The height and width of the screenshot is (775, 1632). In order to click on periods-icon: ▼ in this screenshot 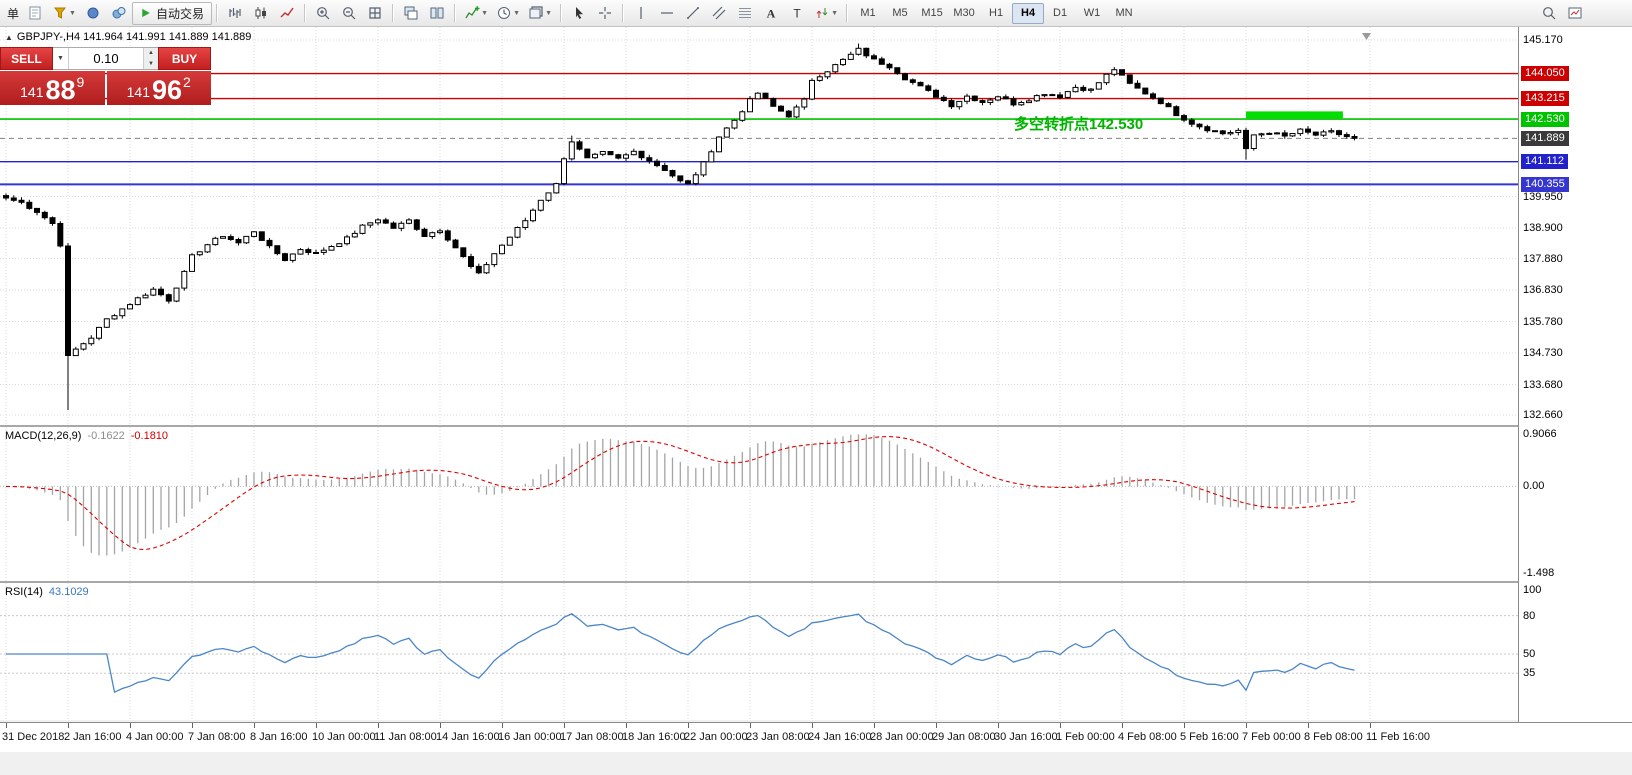, I will do `click(508, 13)`.